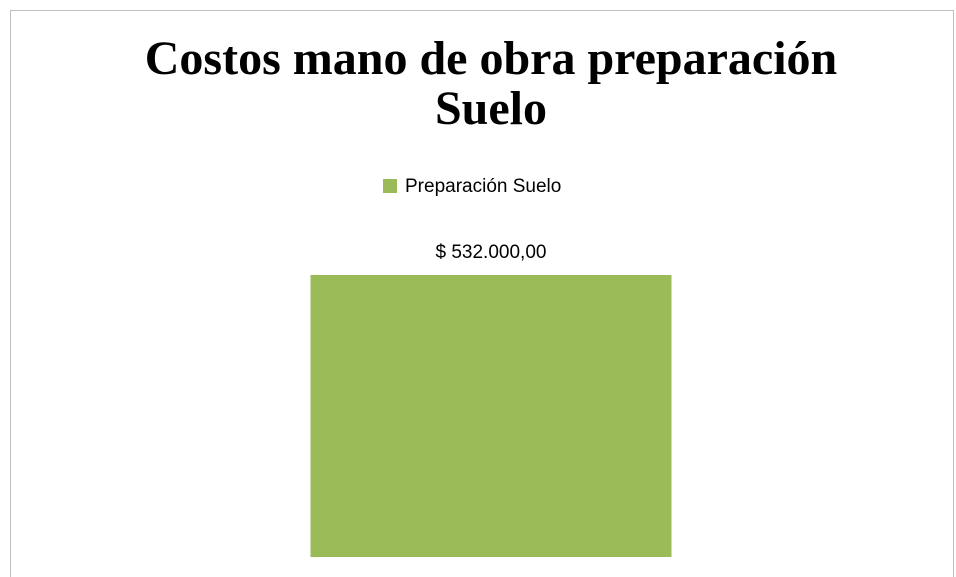 This screenshot has height=577, width=956. What do you see at coordinates (491, 252) in the screenshot?
I see `data-label: $ 532.000,00` at bounding box center [491, 252].